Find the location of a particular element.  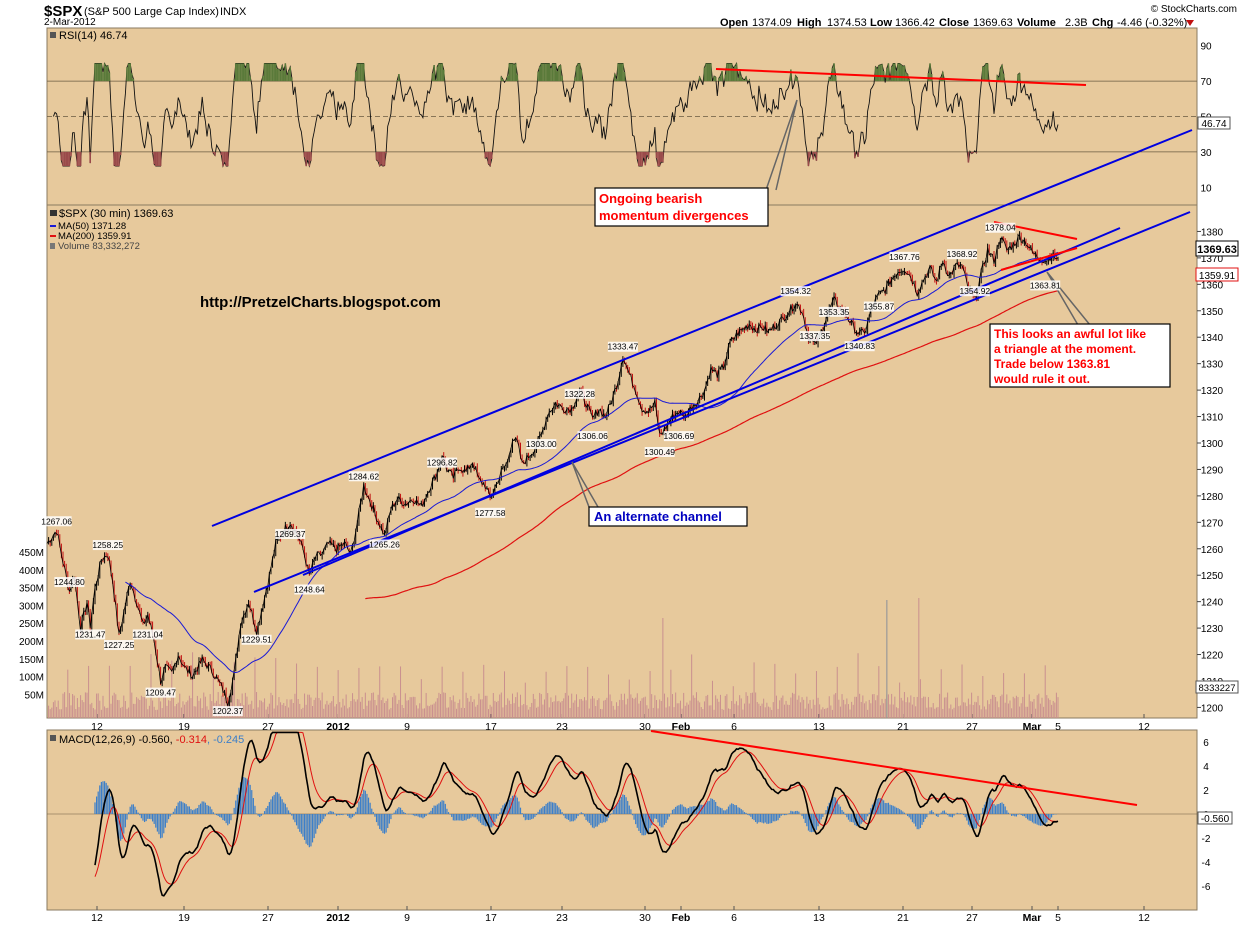

macd-x-label: 30 is located at coordinates (645, 918).